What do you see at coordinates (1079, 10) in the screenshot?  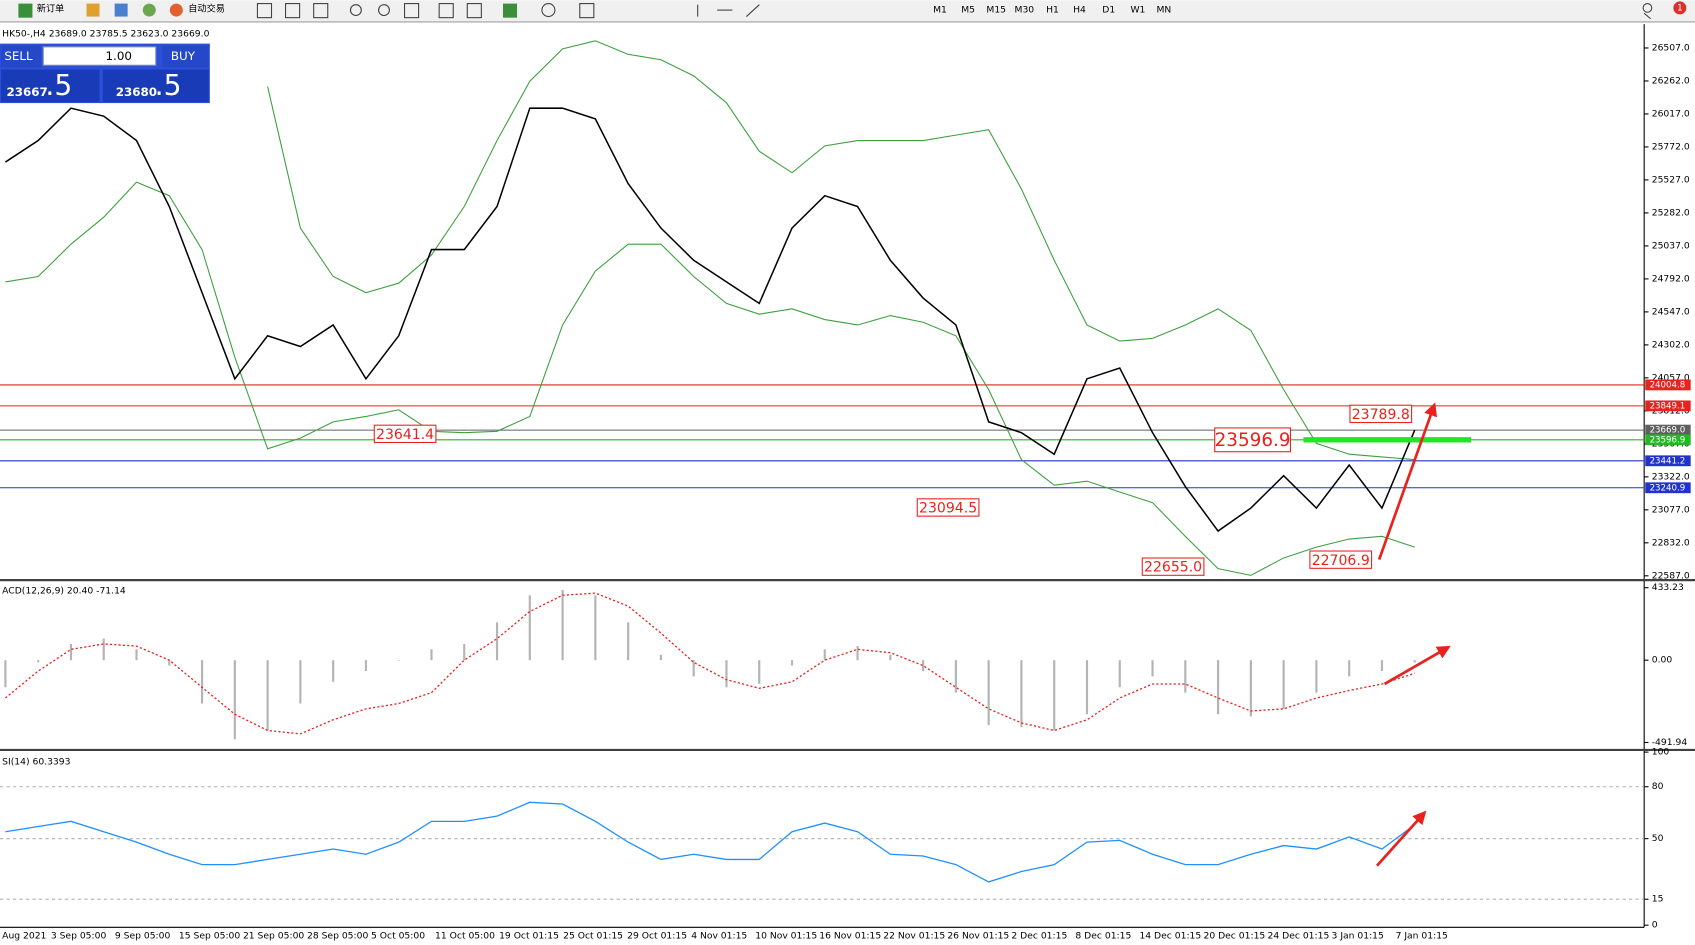 I see `timeframe-button: H4` at bounding box center [1079, 10].